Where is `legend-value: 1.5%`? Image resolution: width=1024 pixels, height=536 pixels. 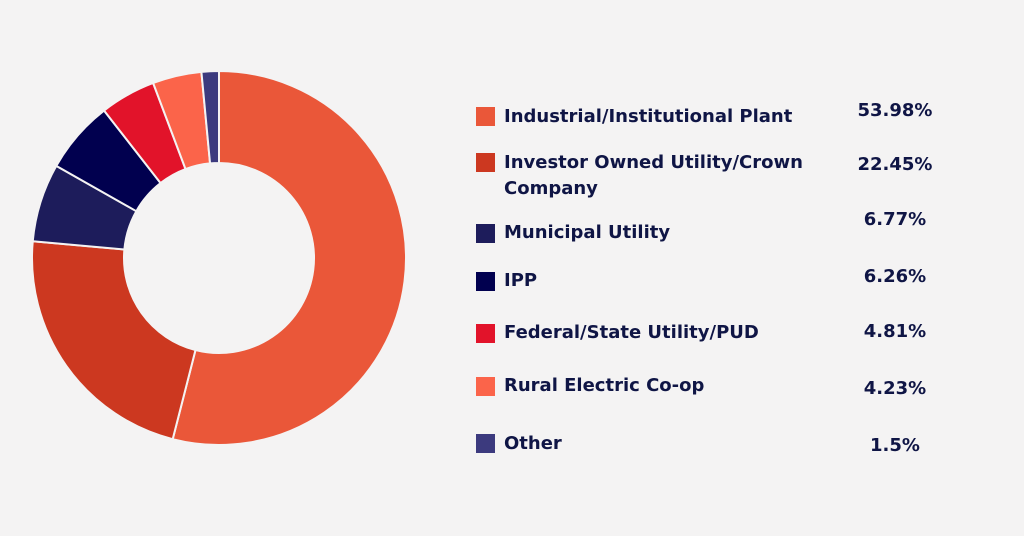
legend-value: 1.5% is located at coordinates (895, 445).